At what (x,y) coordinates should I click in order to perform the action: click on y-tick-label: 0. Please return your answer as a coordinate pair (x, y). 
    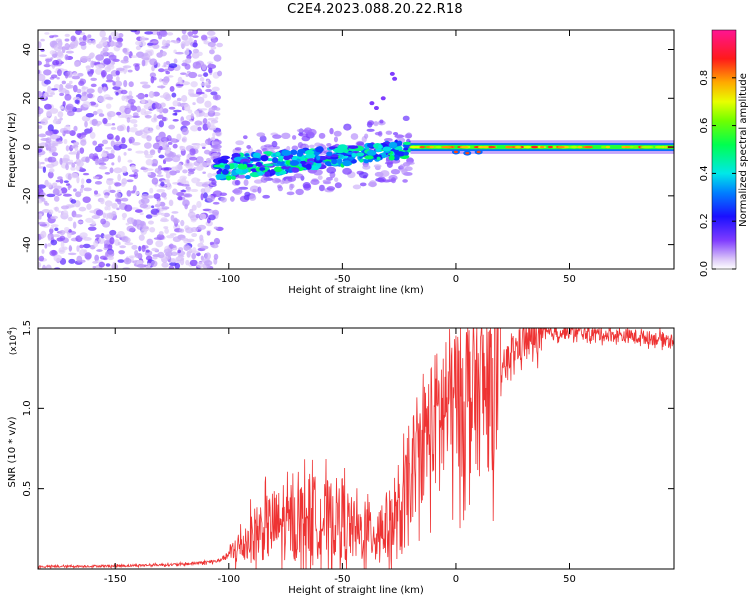
    Looking at the image, I should click on (27, 147).